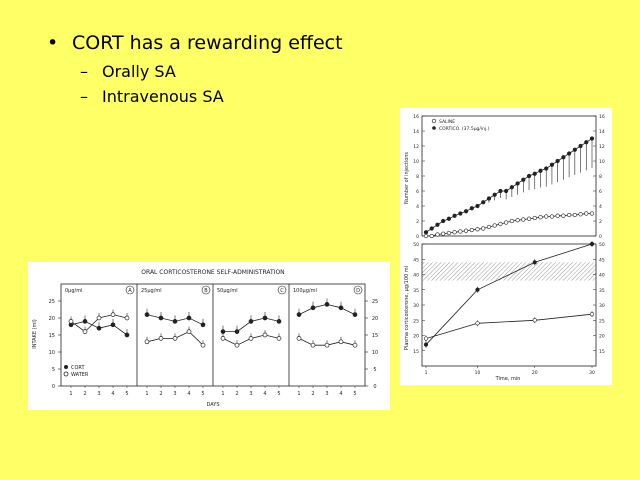 This screenshot has width=640, height=480. What do you see at coordinates (146, 394) in the screenshot?
I see `x-tick-label: 1` at bounding box center [146, 394].